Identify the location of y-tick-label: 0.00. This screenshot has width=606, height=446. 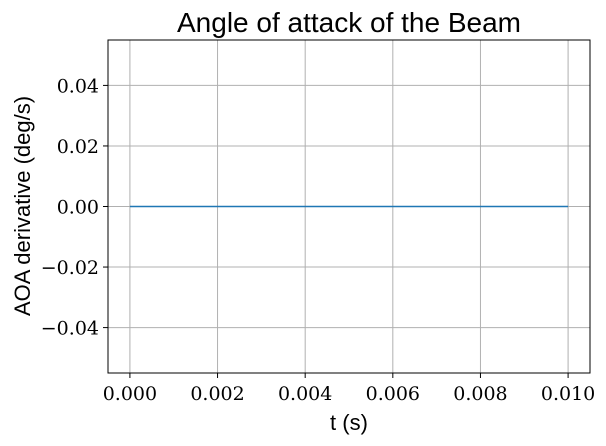
(78, 208).